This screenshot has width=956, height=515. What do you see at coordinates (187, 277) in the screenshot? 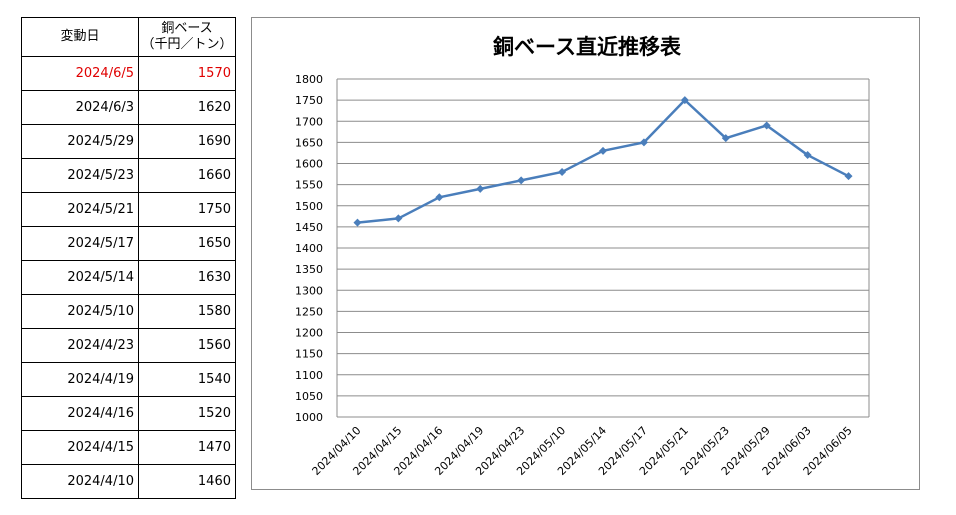
I see `row-price: 1630` at bounding box center [187, 277].